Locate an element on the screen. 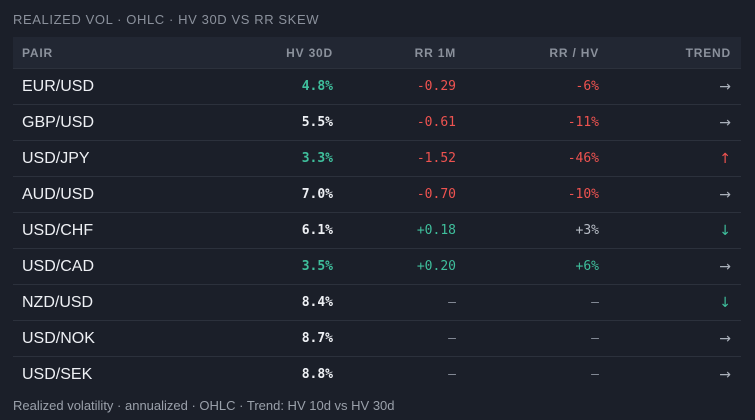  table-row: AUD/USD 7.0% -0.70 -10% → is located at coordinates (377, 194).